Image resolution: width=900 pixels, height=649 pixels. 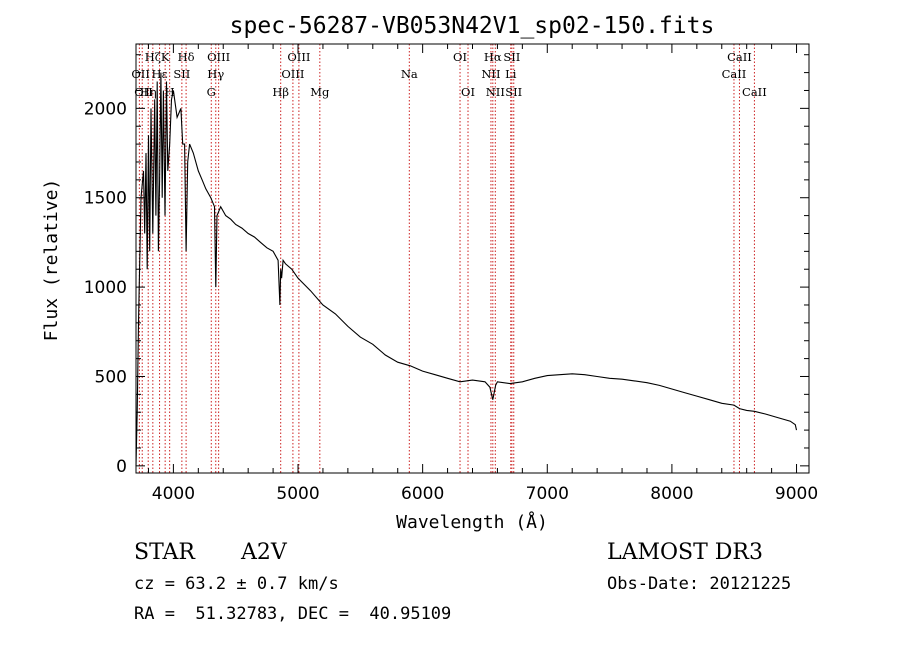 I want to click on x-tick-label: 4000, so click(x=173, y=494).